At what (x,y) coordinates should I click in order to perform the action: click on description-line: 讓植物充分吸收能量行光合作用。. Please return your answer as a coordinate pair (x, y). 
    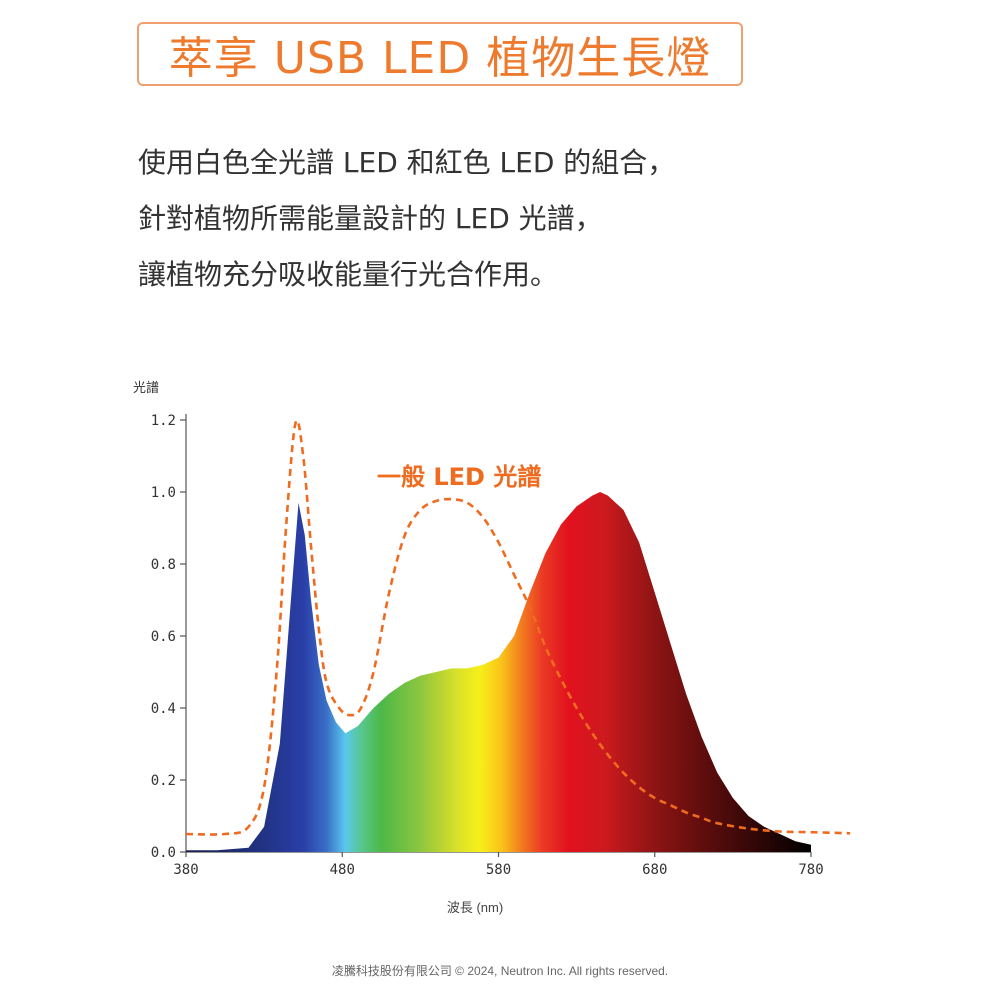
    Looking at the image, I should click on (348, 274).